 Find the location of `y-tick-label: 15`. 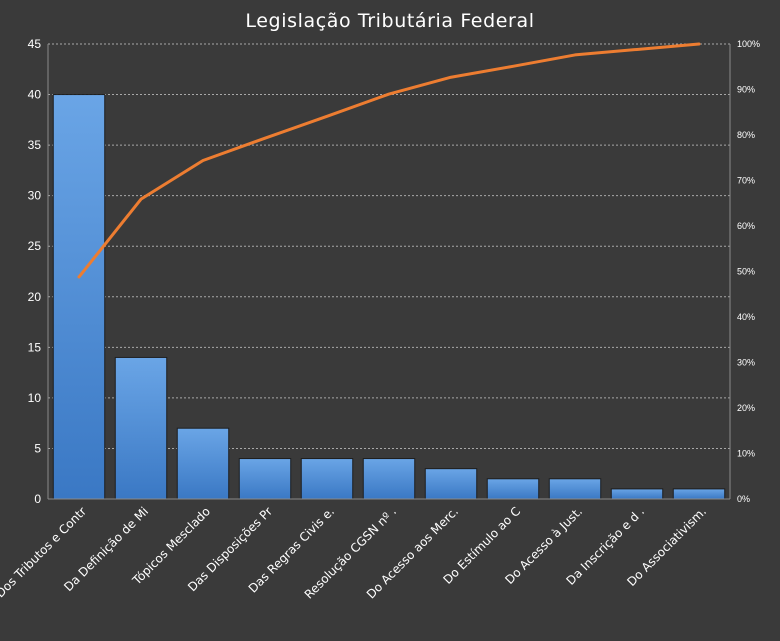

y-tick-label: 15 is located at coordinates (35, 347).